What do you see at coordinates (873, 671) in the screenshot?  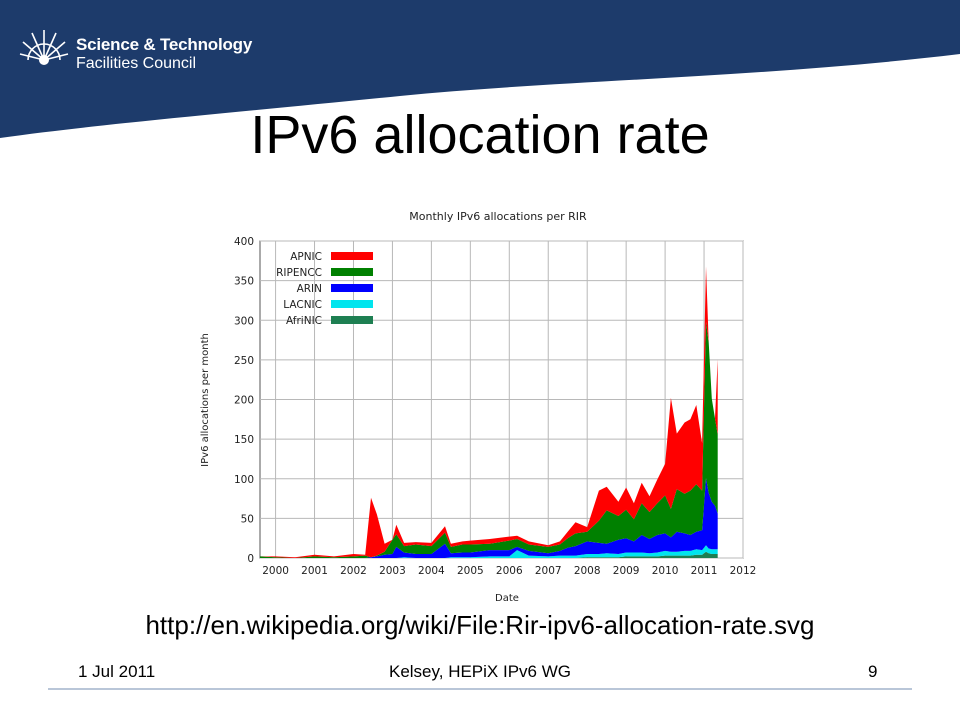 I see `page-number: 9` at bounding box center [873, 671].